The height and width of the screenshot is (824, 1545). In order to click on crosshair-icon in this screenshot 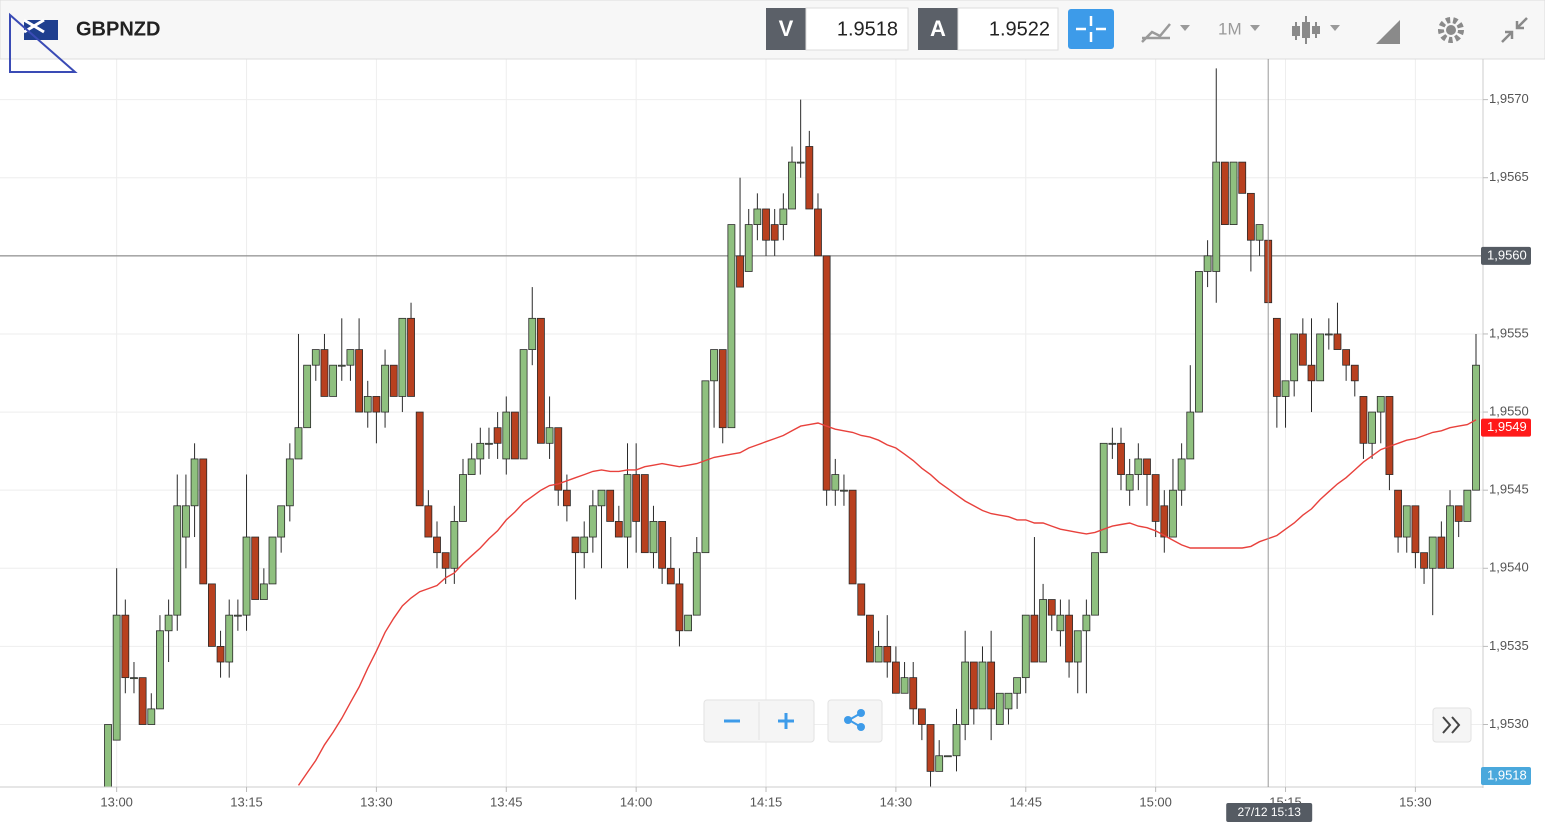, I will do `click(1091, 29)`.